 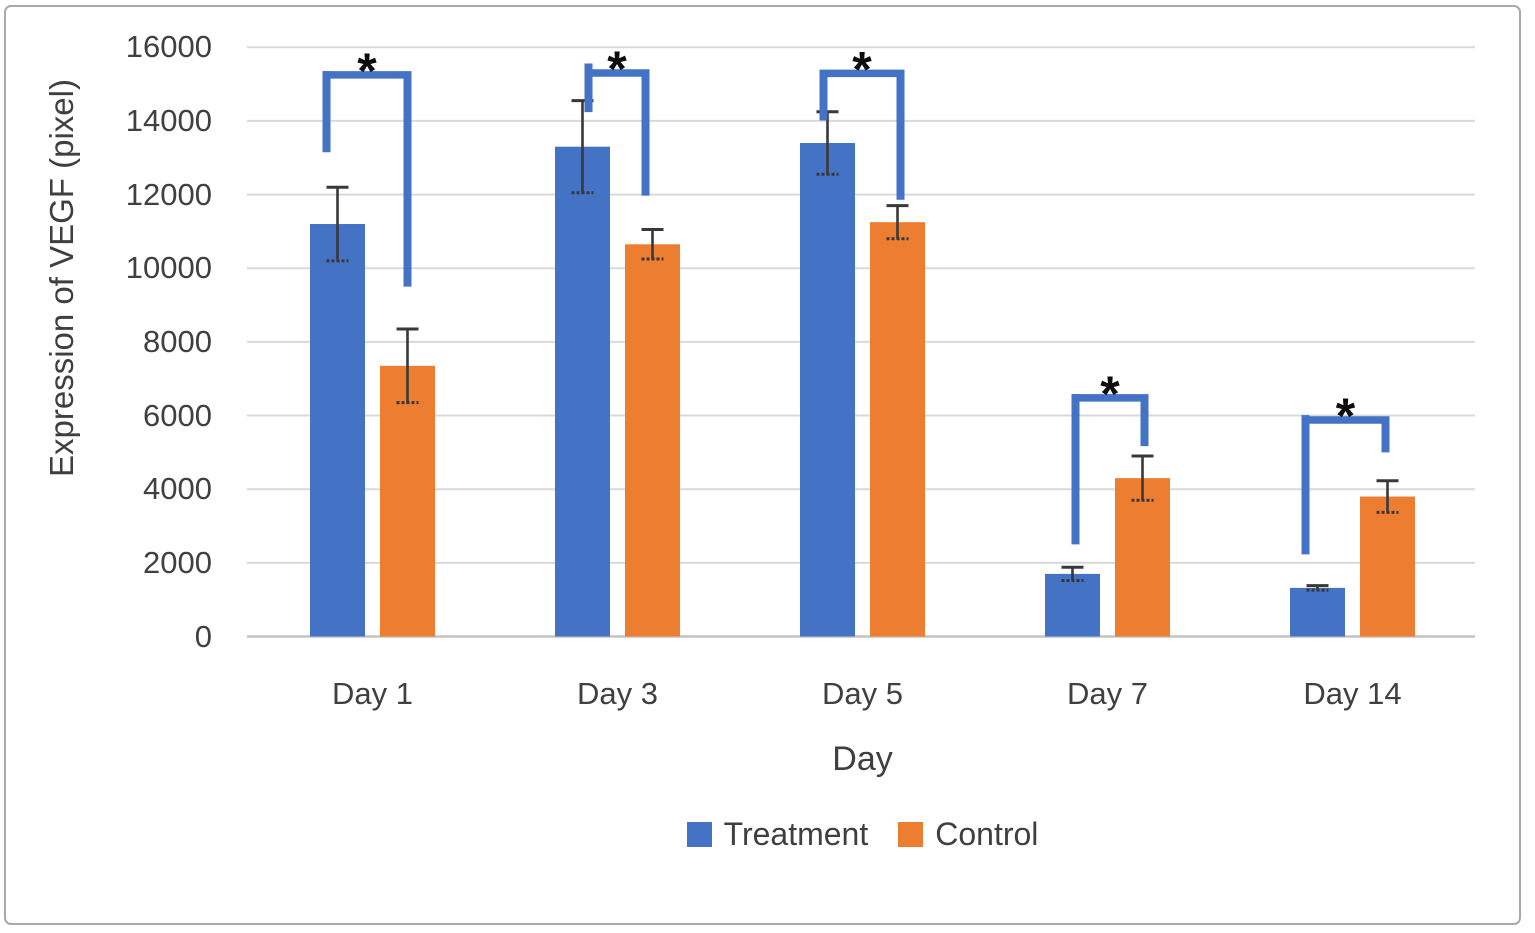 I want to click on y-tick-label-4000: 4000, so click(x=177, y=489).